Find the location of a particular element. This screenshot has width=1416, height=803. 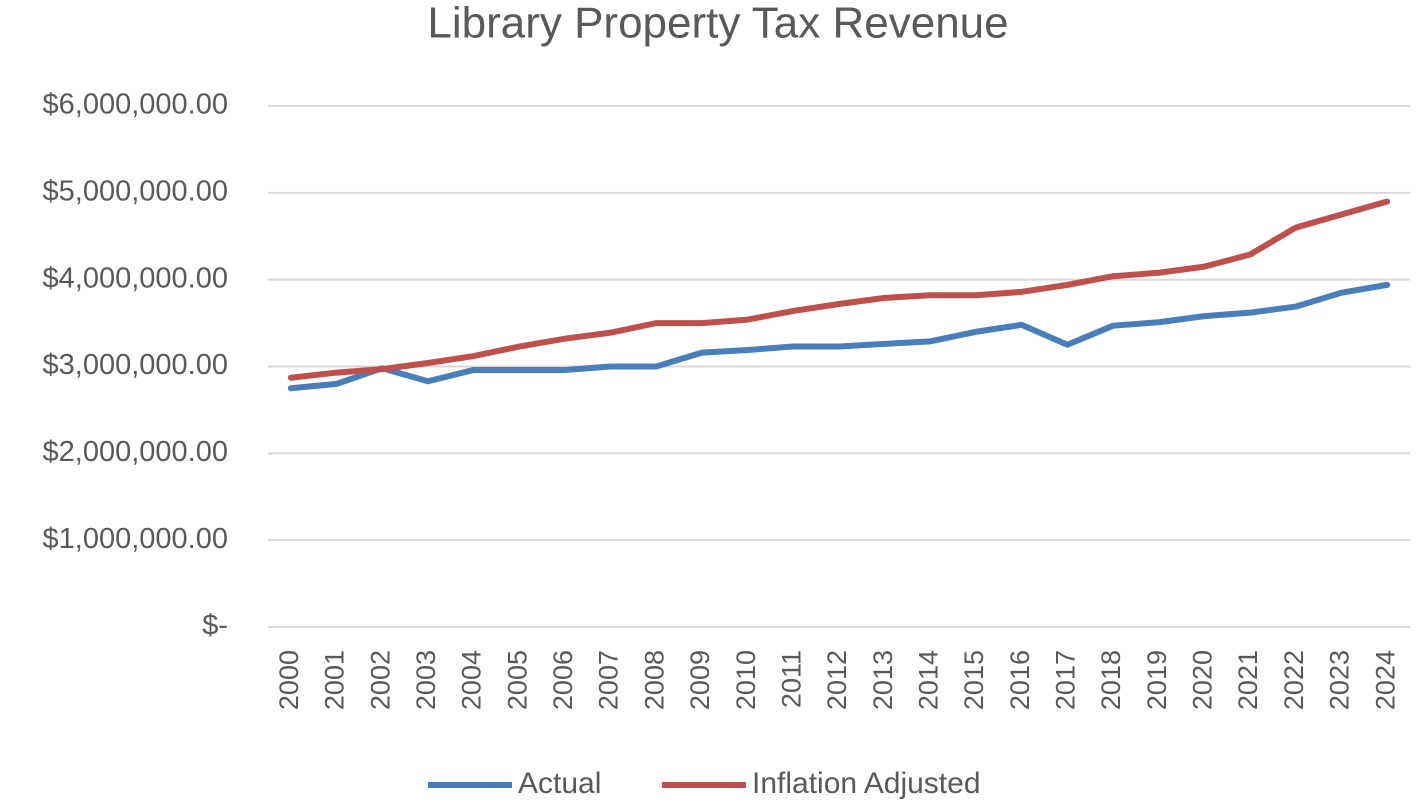

x-tick-label: 2010 is located at coordinates (746, 680).